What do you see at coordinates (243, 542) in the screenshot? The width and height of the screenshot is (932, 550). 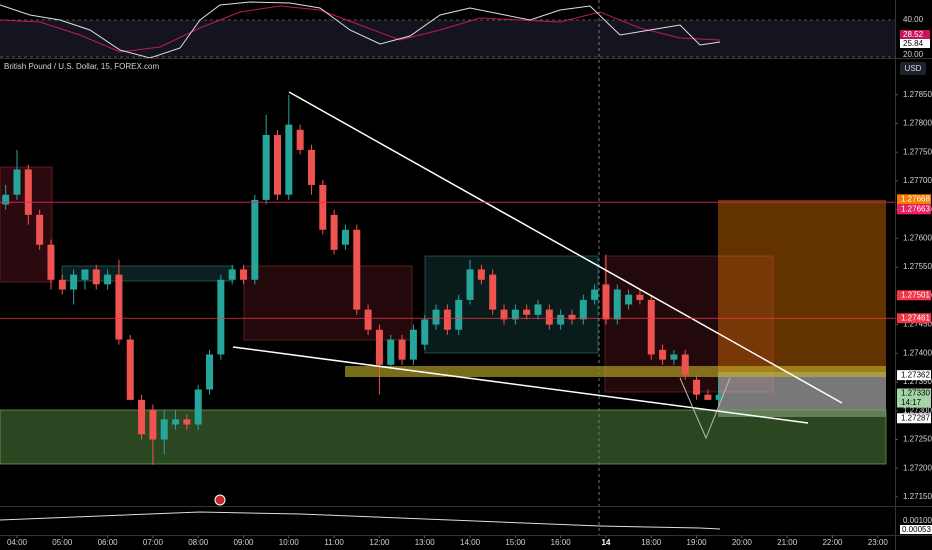 I see `x-tick-label: 09:00` at bounding box center [243, 542].